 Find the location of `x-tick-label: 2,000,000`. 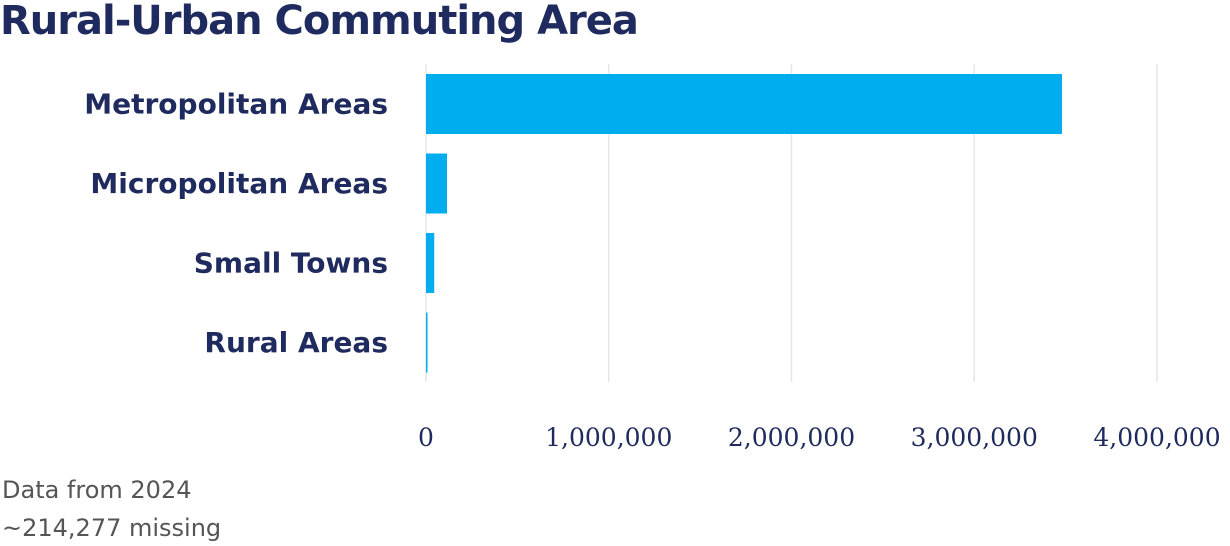

x-tick-label: 2,000,000 is located at coordinates (791, 437).